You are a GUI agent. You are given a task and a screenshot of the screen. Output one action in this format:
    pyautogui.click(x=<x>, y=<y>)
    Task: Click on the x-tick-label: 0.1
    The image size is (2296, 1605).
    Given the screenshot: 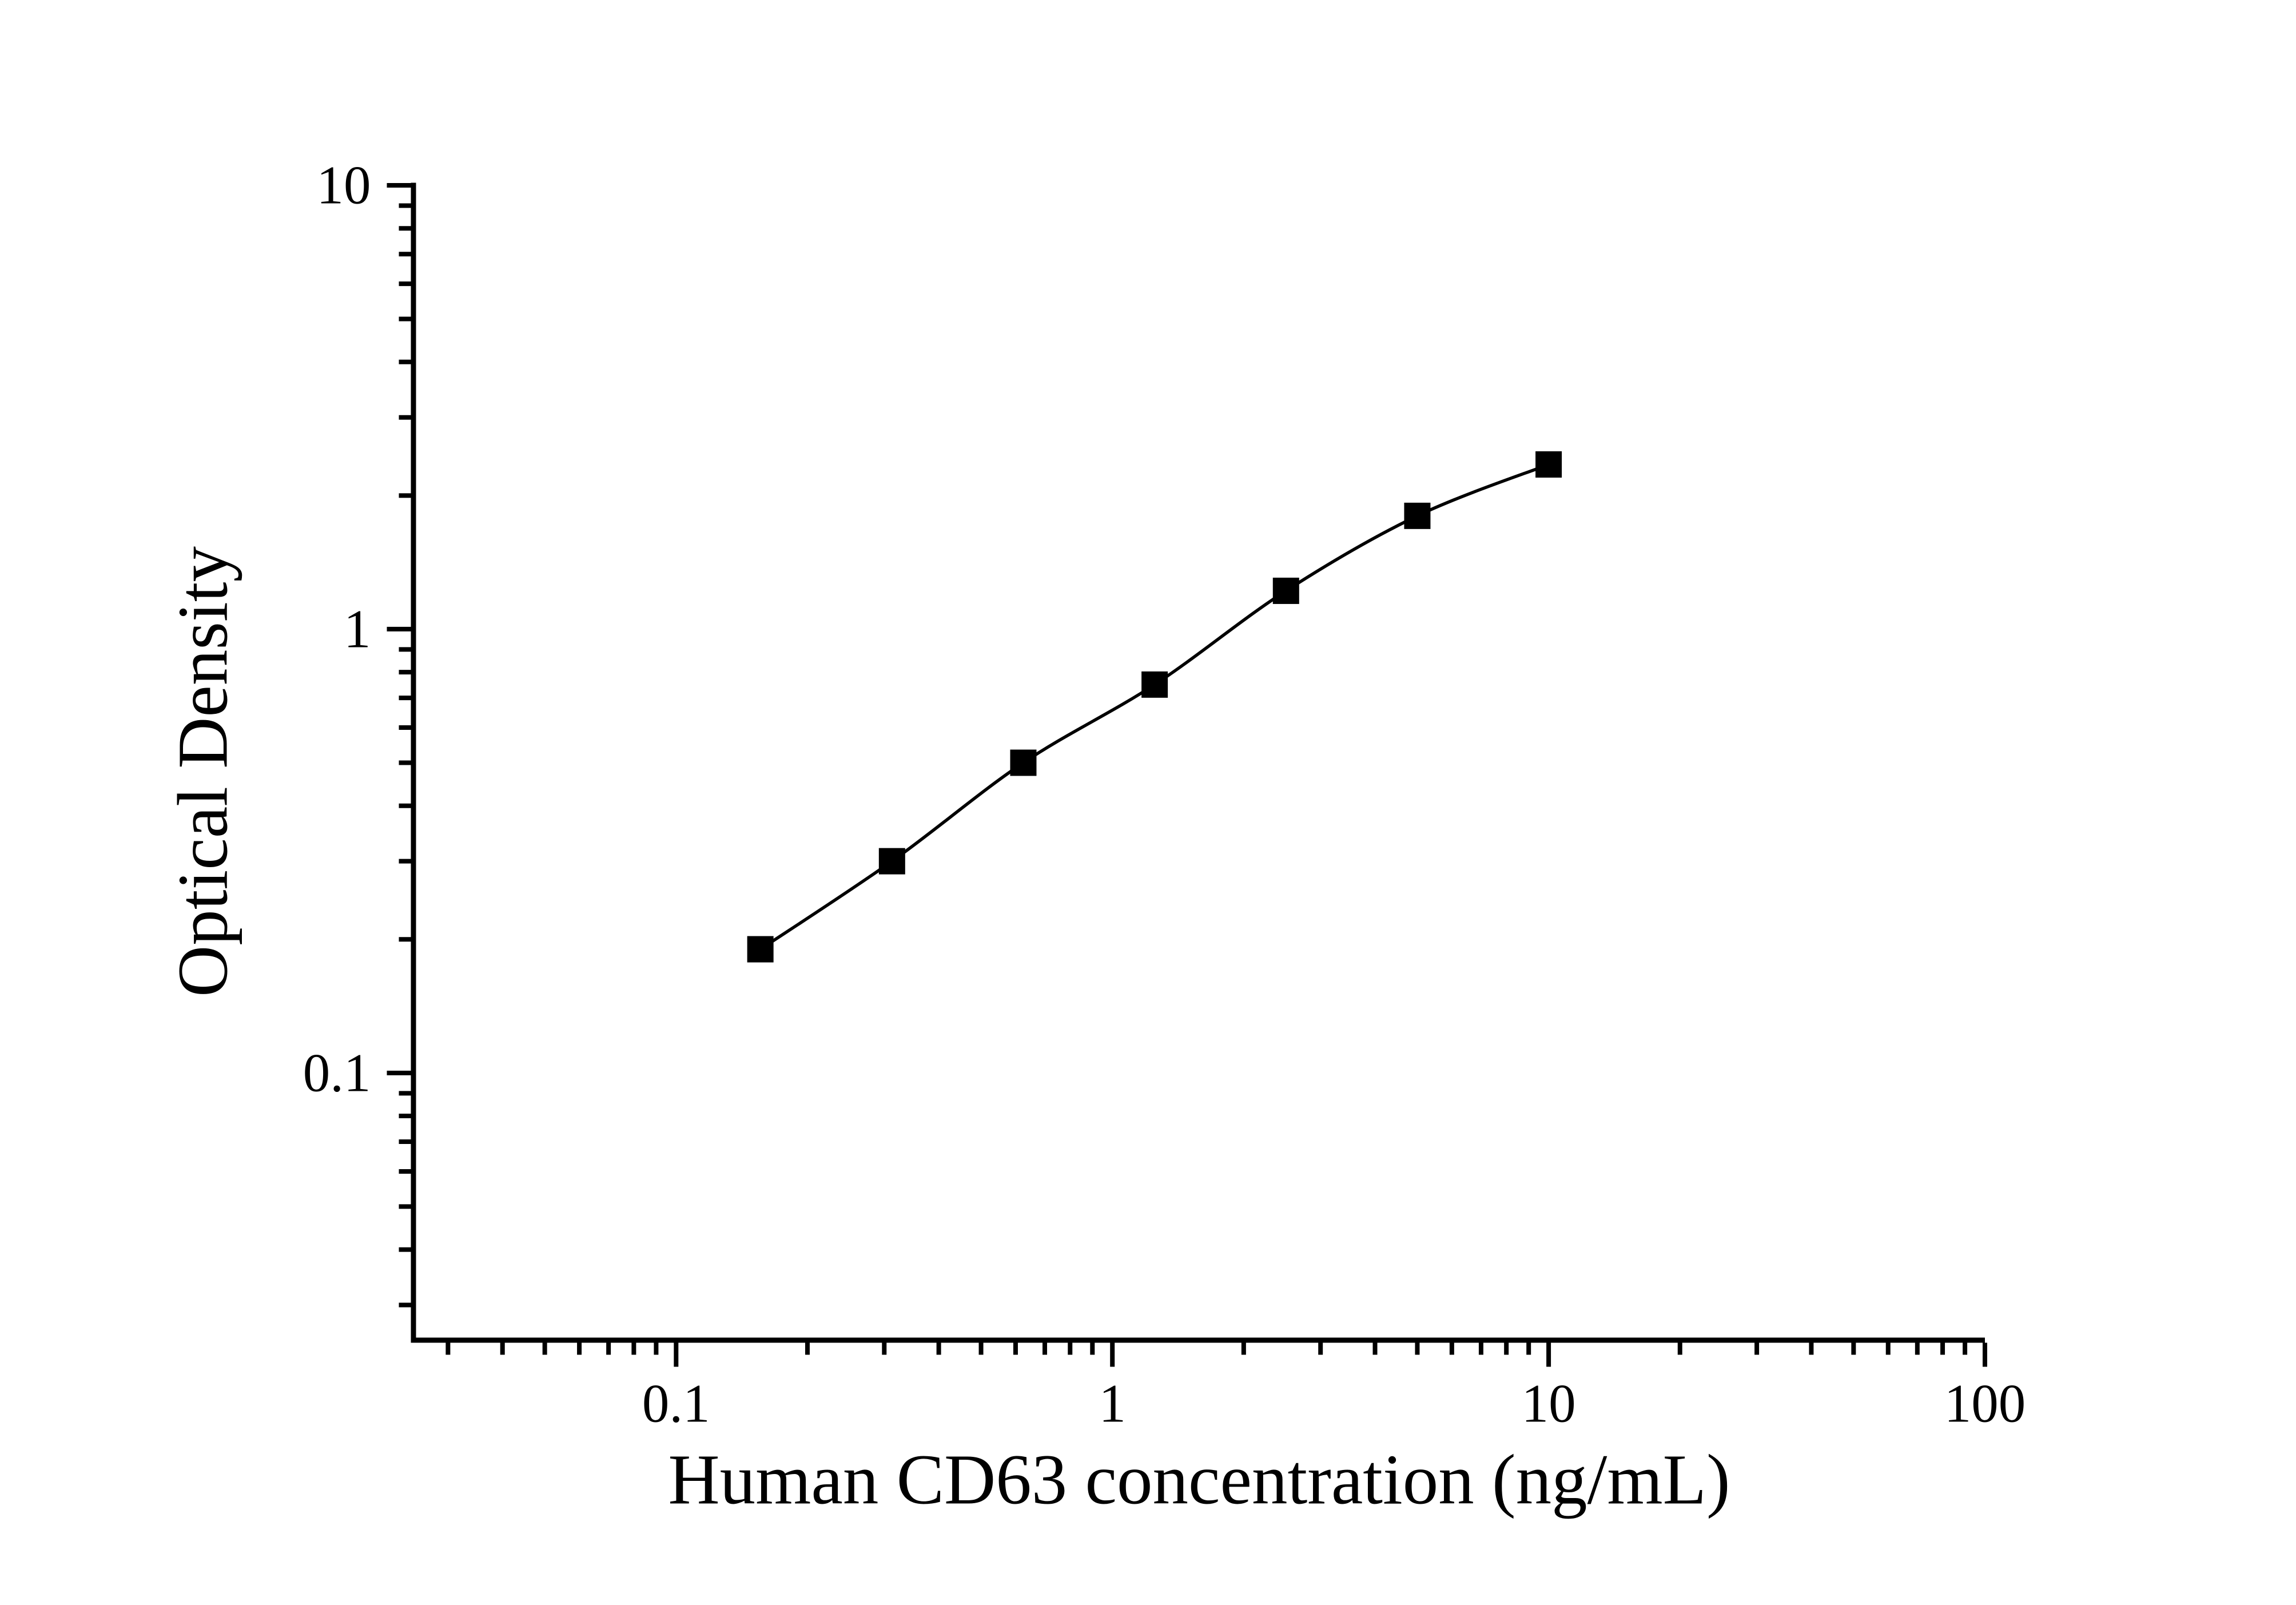 What is the action you would take?
    pyautogui.click(x=676, y=1403)
    